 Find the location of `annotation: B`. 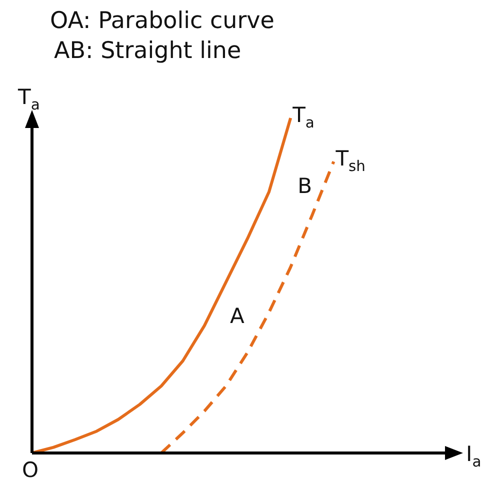

annotation: B is located at coordinates (305, 186).